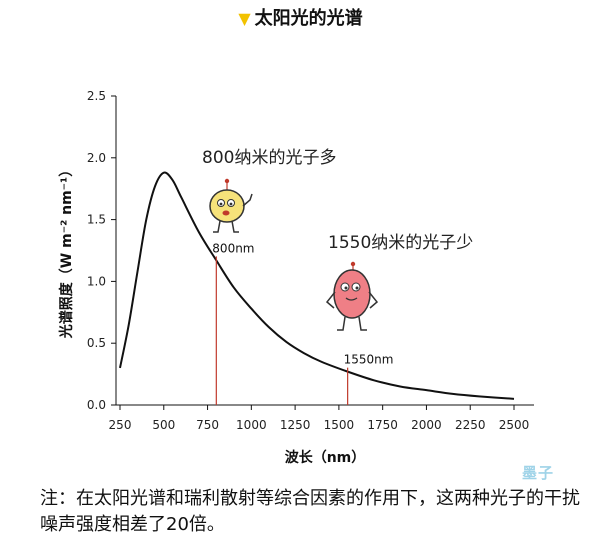 The height and width of the screenshot is (548, 601). What do you see at coordinates (269, 158) in the screenshot?
I see `annotation-800: 800纳米的光子多` at bounding box center [269, 158].